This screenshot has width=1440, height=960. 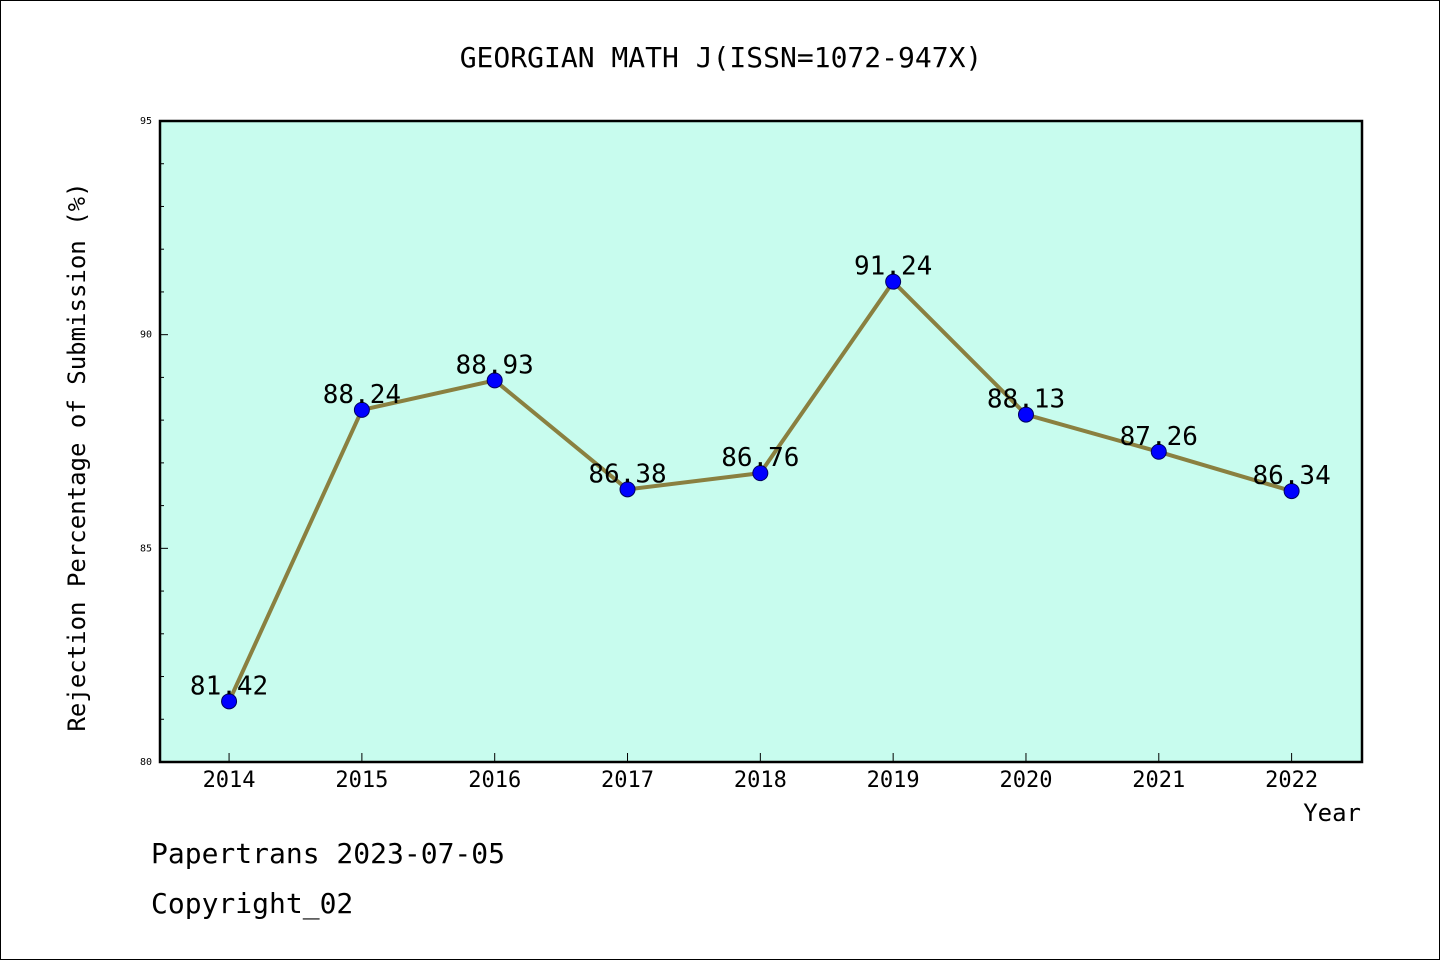 I want to click on data-label: 87.26, so click(x=1159, y=437).